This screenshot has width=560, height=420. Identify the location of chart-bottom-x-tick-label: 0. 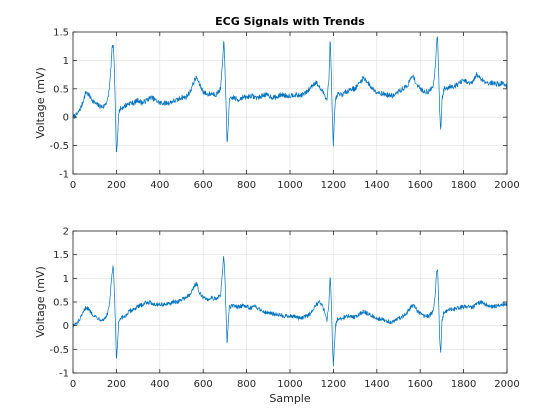
(73, 384).